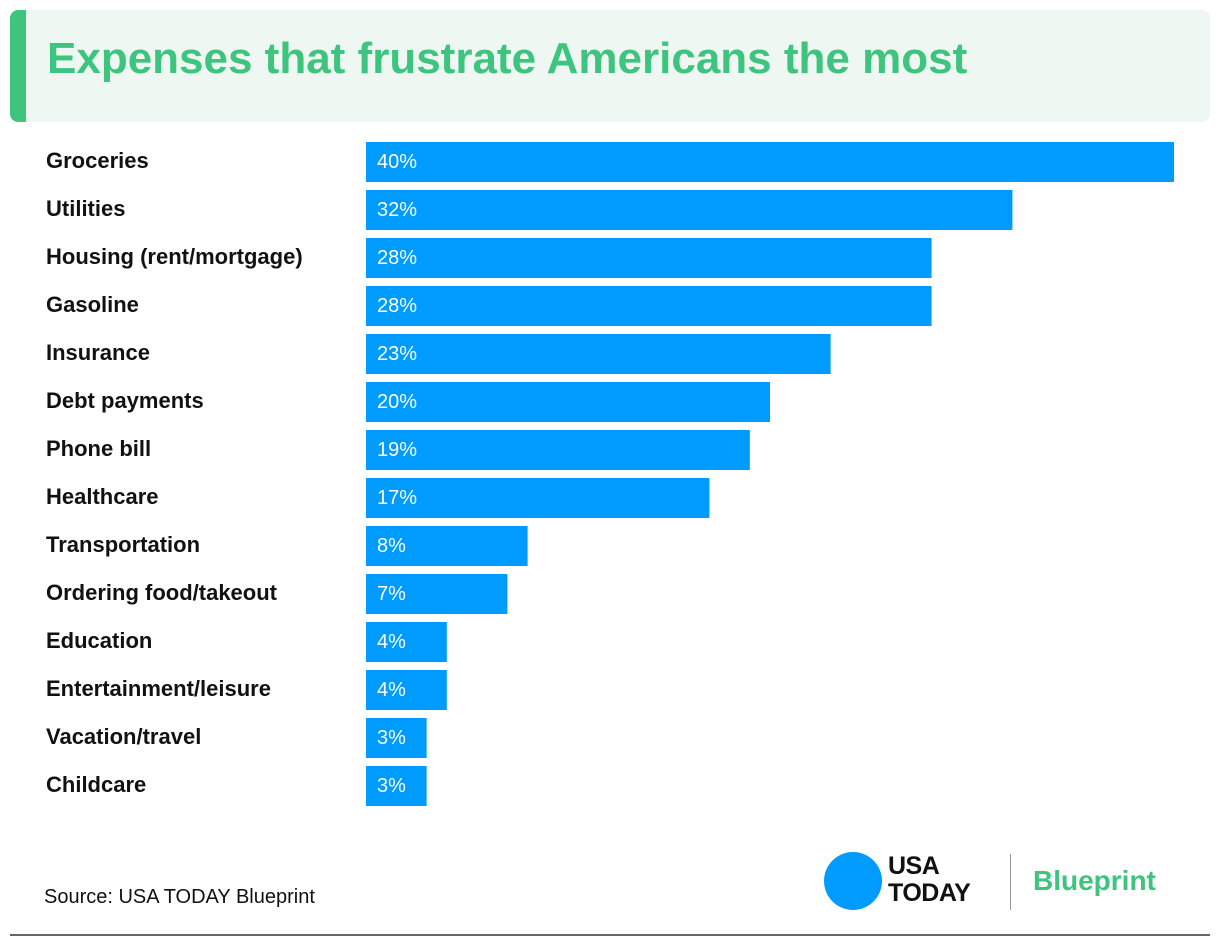 Image resolution: width=1220 pixels, height=946 pixels. What do you see at coordinates (1094, 880) in the screenshot?
I see `blueprint-brand: Blueprint` at bounding box center [1094, 880].